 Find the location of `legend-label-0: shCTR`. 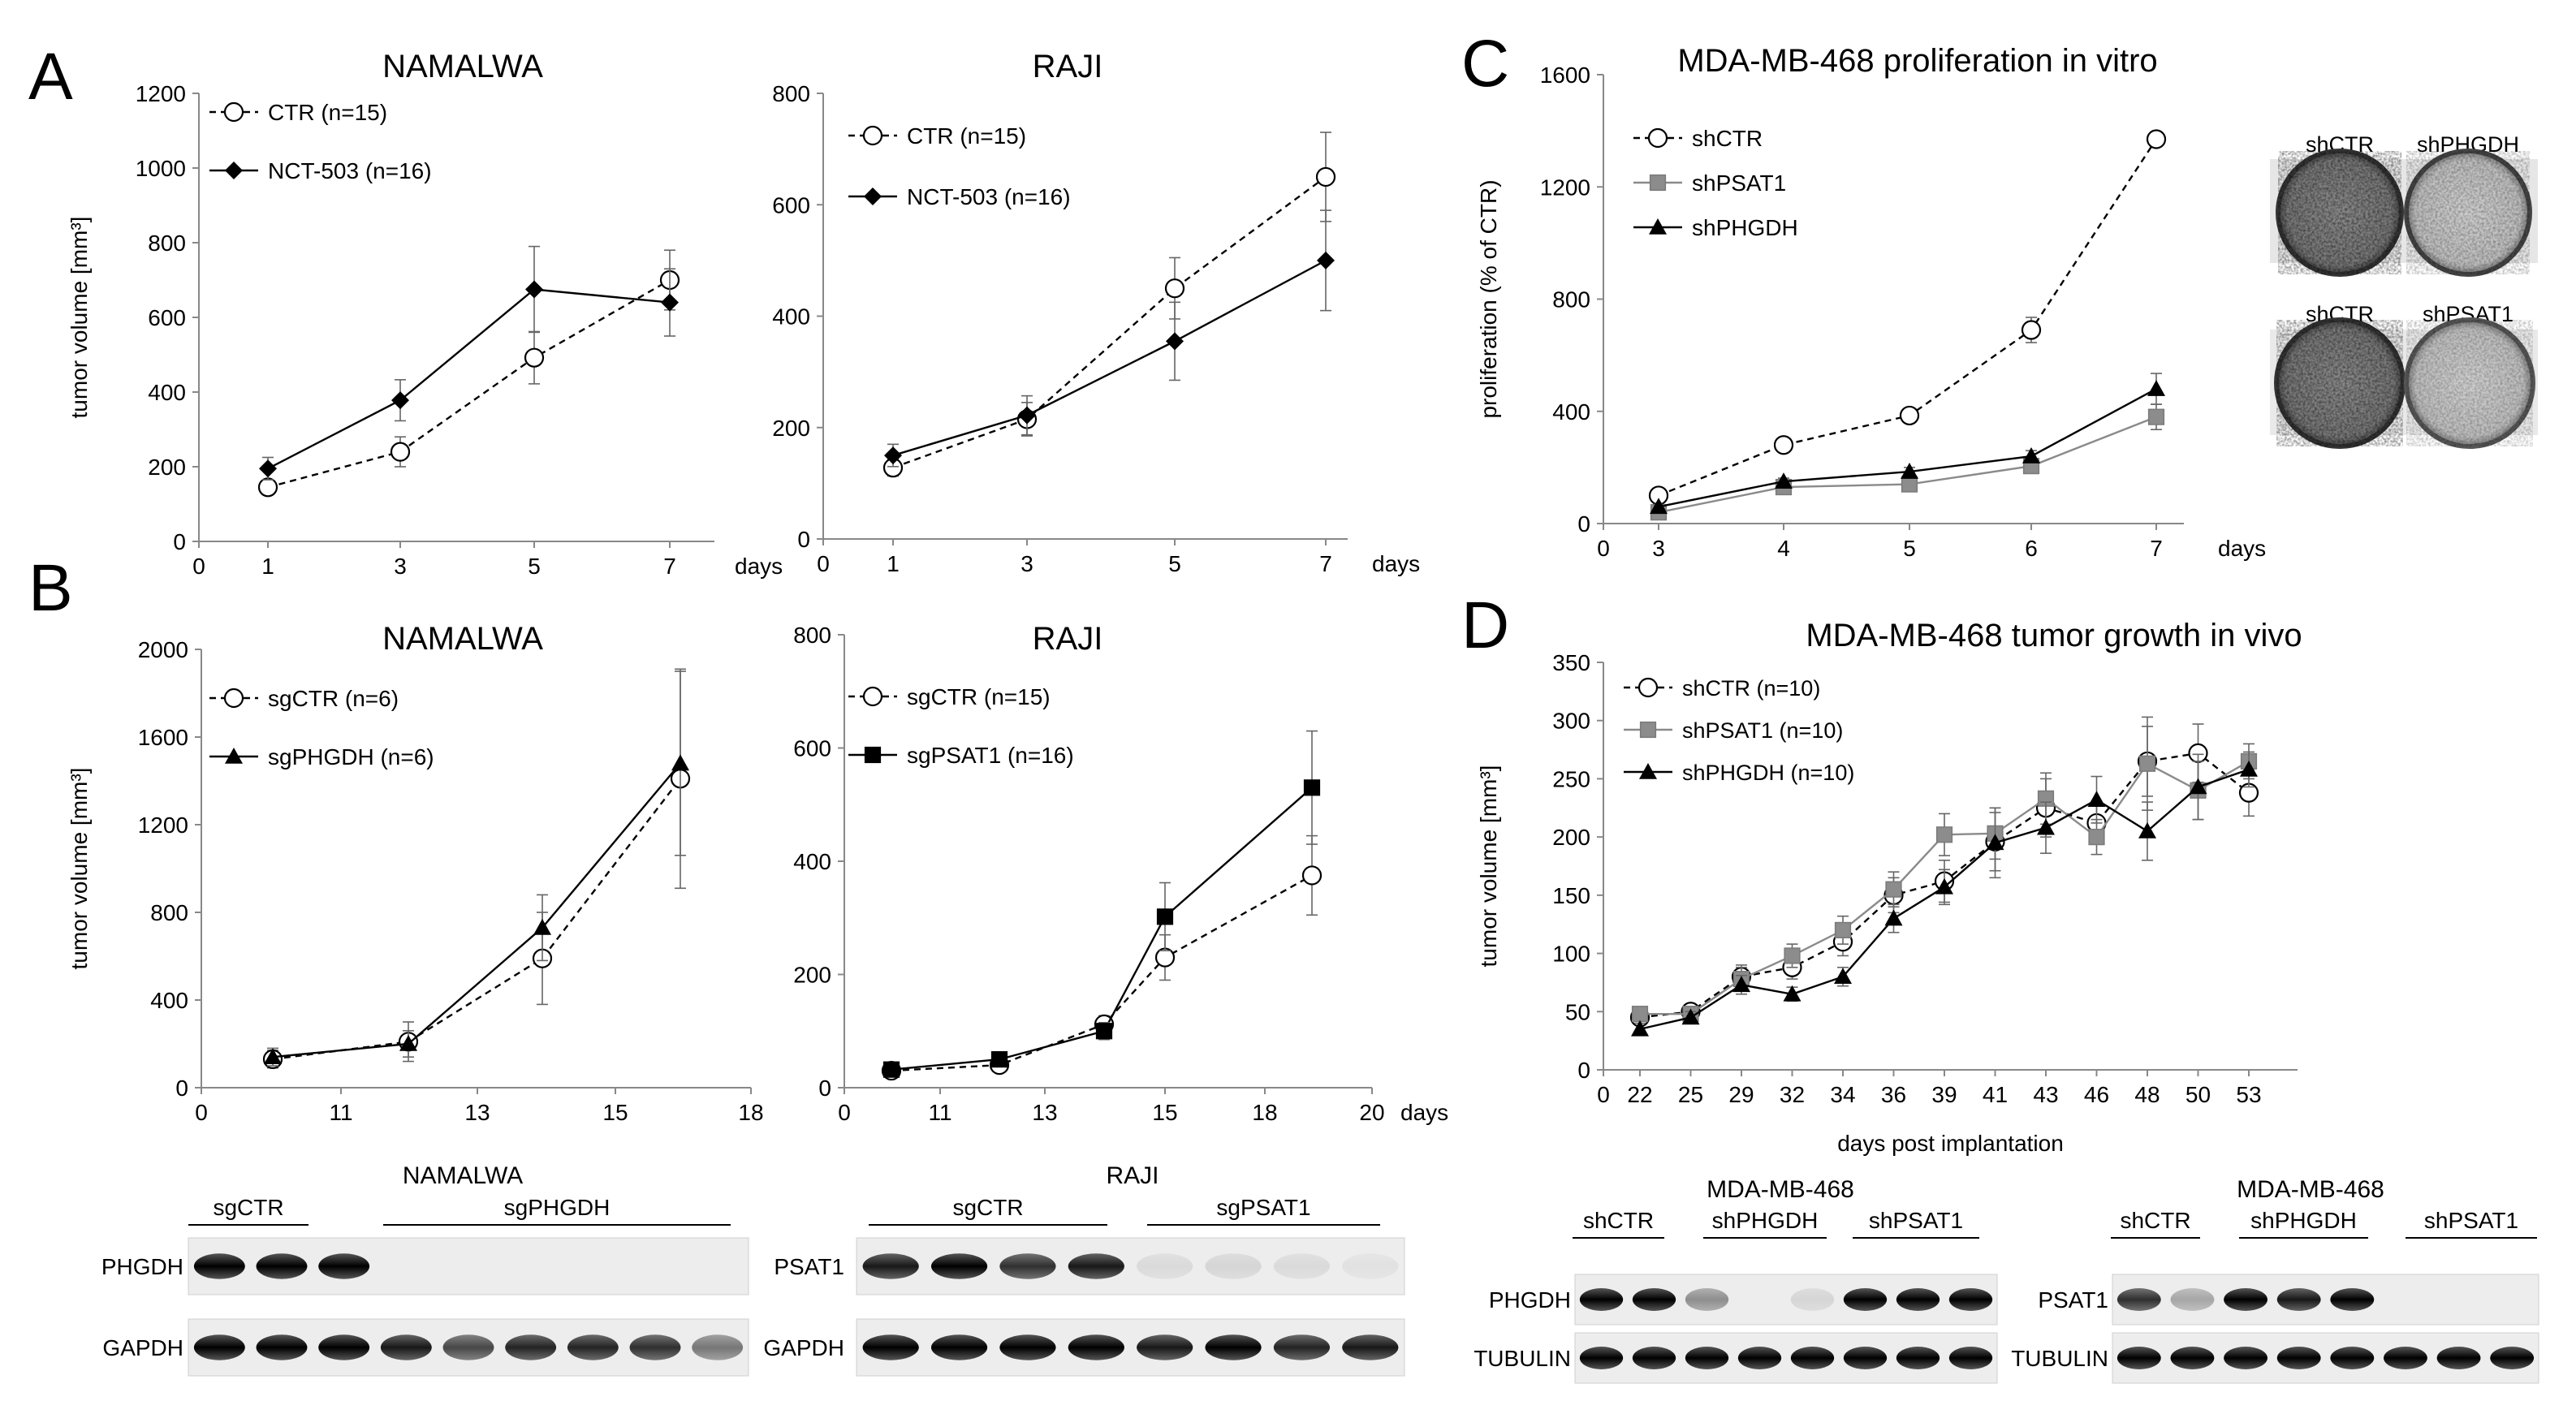

legend-label-0: shCTR is located at coordinates (1727, 138).